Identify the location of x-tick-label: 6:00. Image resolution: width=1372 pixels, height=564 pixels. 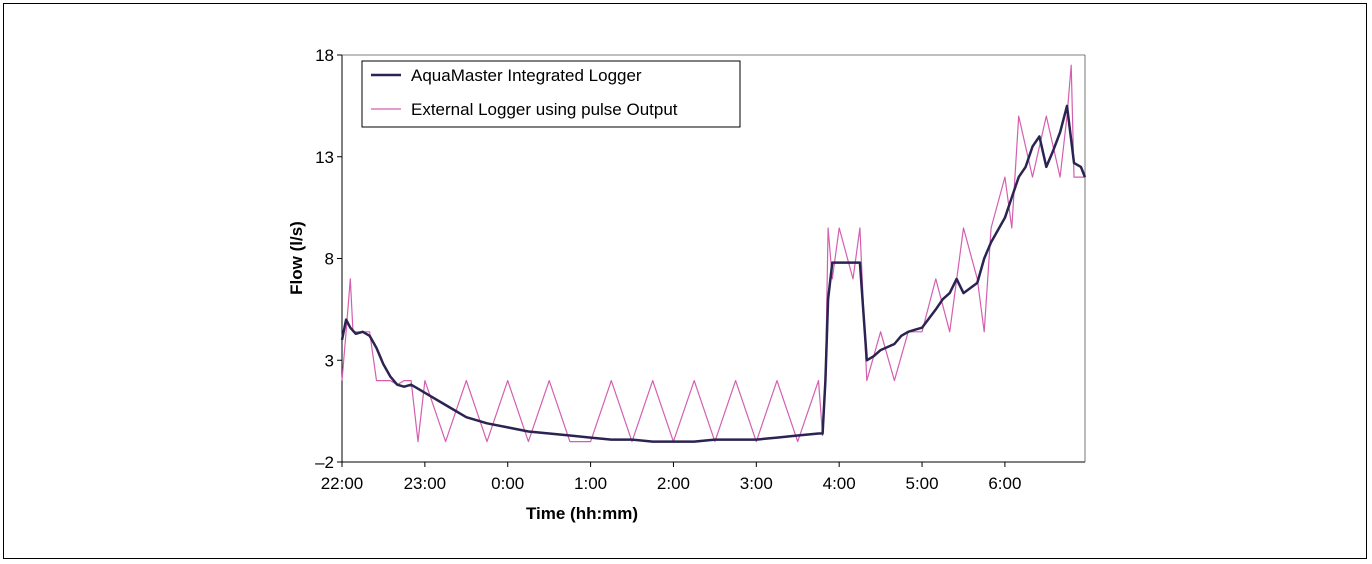
(1004, 483).